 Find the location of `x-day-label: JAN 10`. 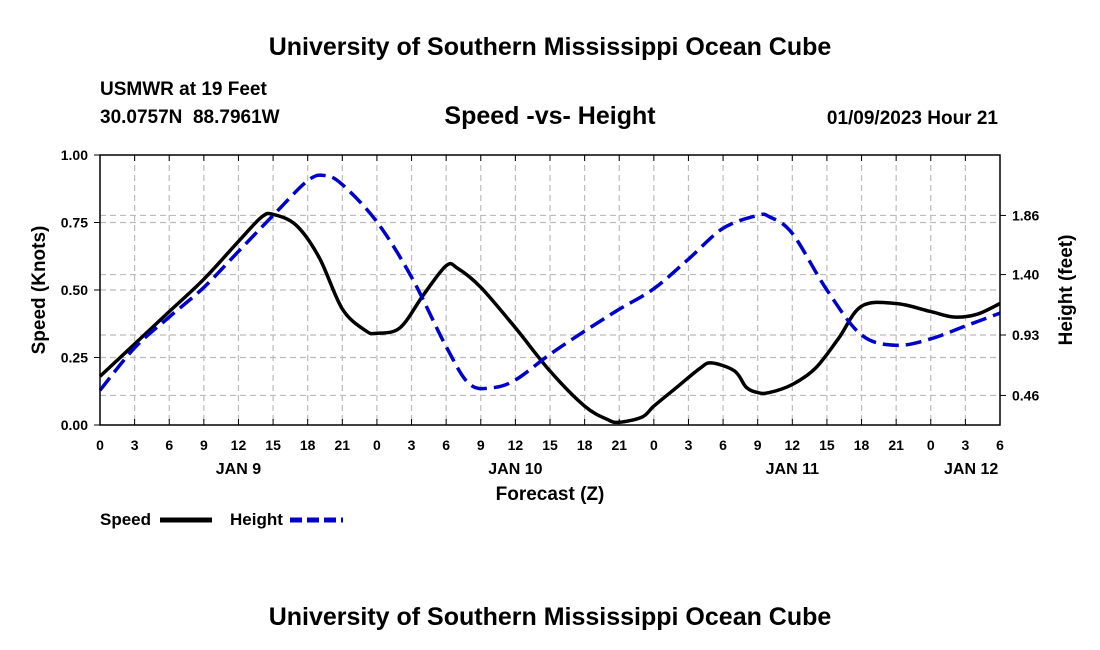

x-day-label: JAN 10 is located at coordinates (515, 469).